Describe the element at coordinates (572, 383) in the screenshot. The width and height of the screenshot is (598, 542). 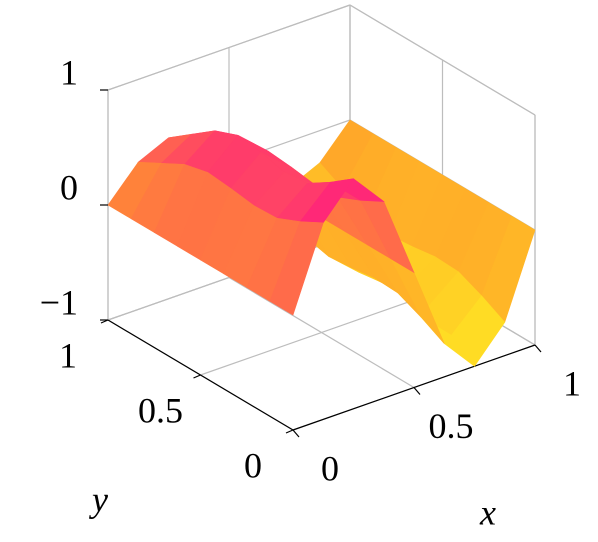
I see `x-tick-label: 1` at that location.